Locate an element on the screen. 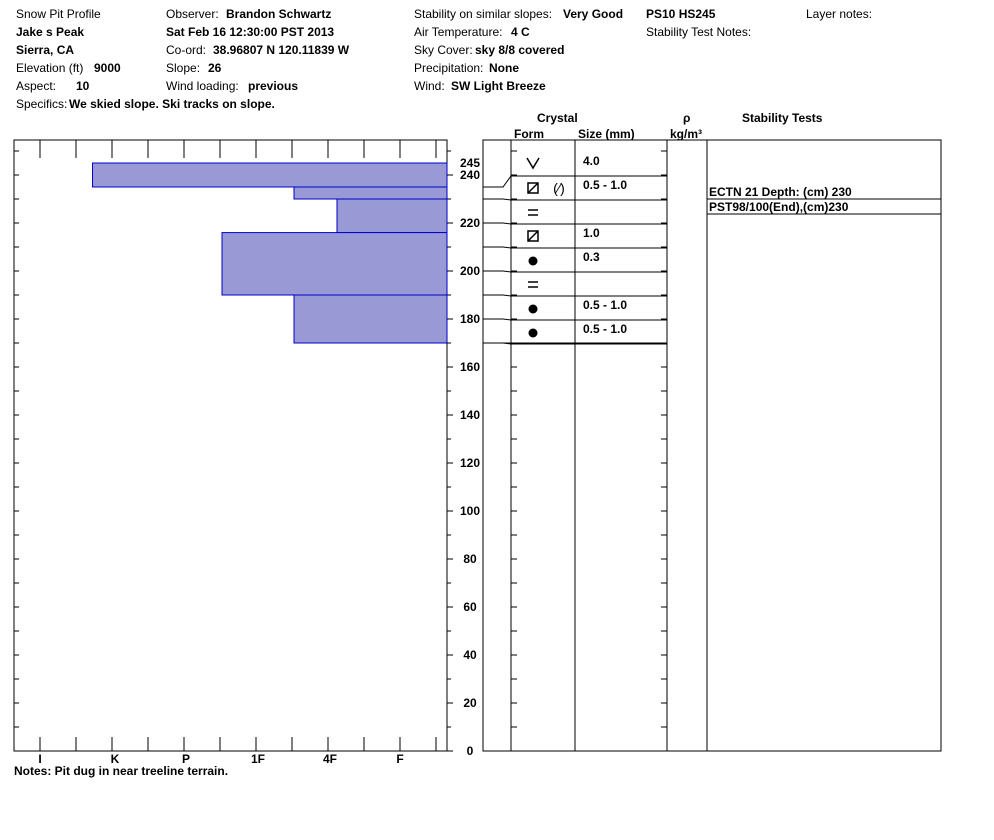  crystal-size-label: 0.3 is located at coordinates (591, 257).